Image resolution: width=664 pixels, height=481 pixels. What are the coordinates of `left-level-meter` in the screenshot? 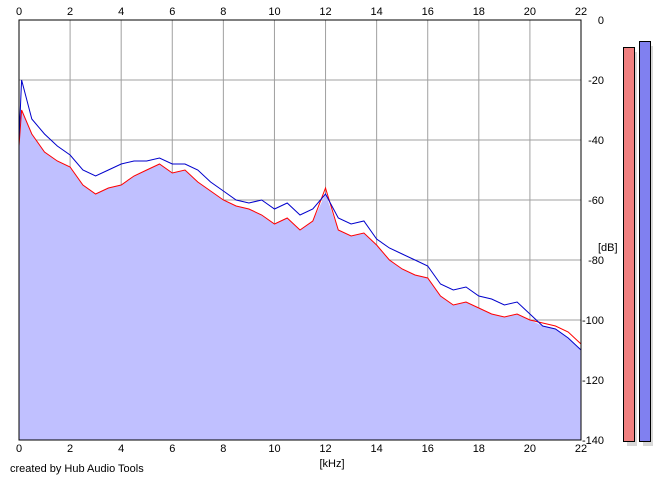 It's located at (629, 244).